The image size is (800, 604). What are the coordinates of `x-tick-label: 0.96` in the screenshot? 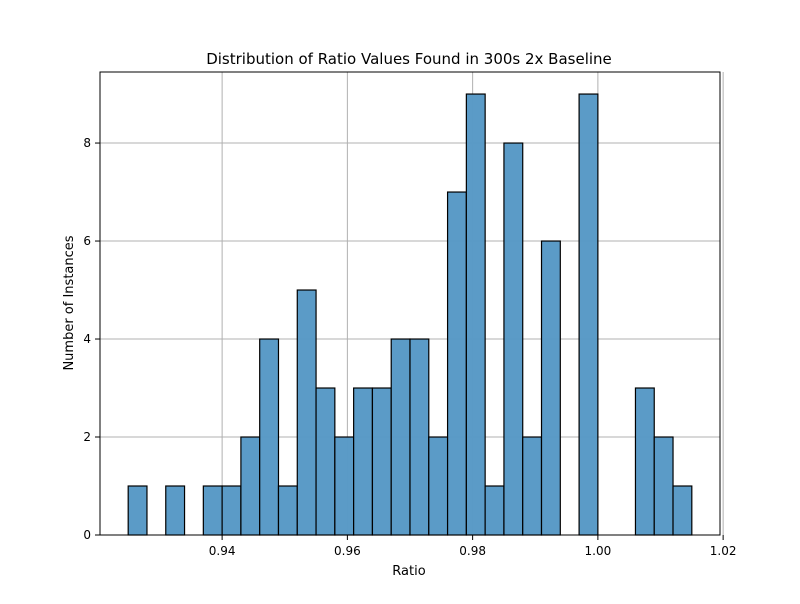 It's located at (347, 551).